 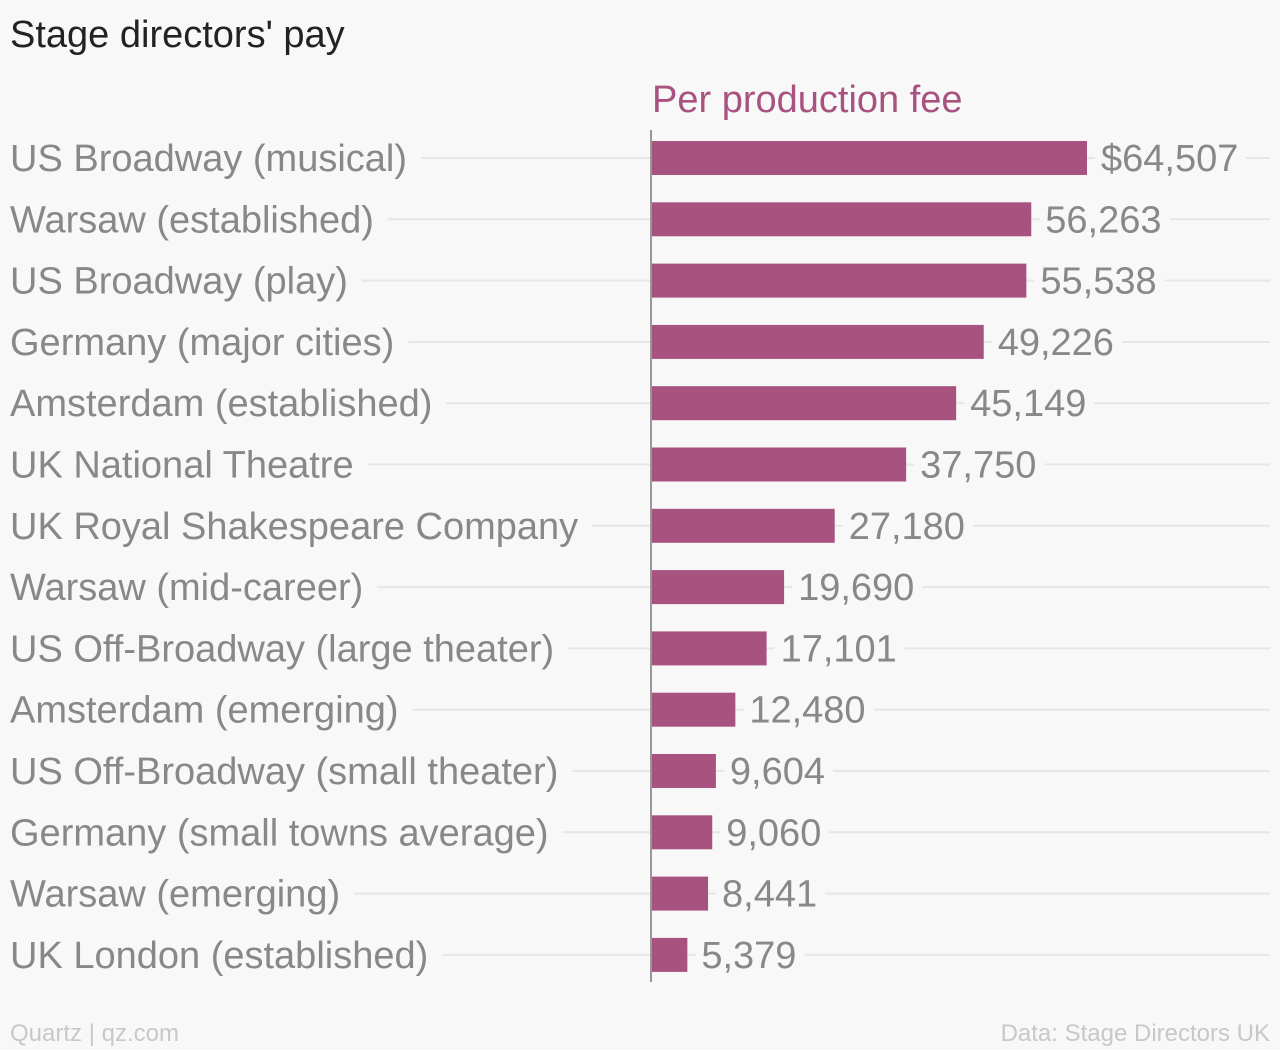 I want to click on footer-source: Data: Stage Directors UK, so click(x=1135, y=1033).